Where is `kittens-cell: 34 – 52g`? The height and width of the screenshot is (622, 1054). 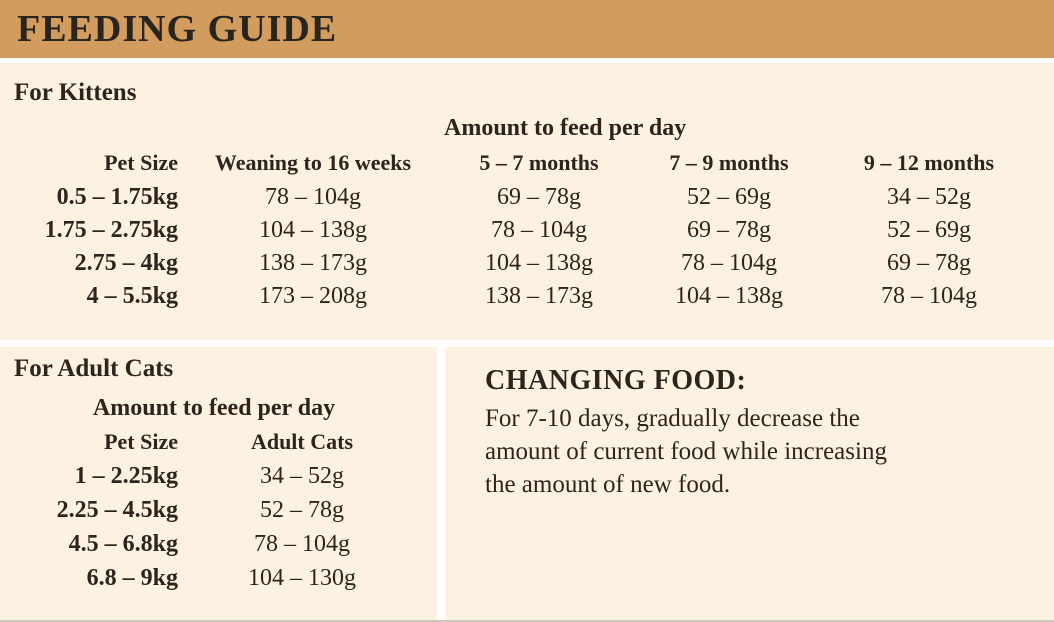
kittens-cell: 34 – 52g is located at coordinates (929, 197).